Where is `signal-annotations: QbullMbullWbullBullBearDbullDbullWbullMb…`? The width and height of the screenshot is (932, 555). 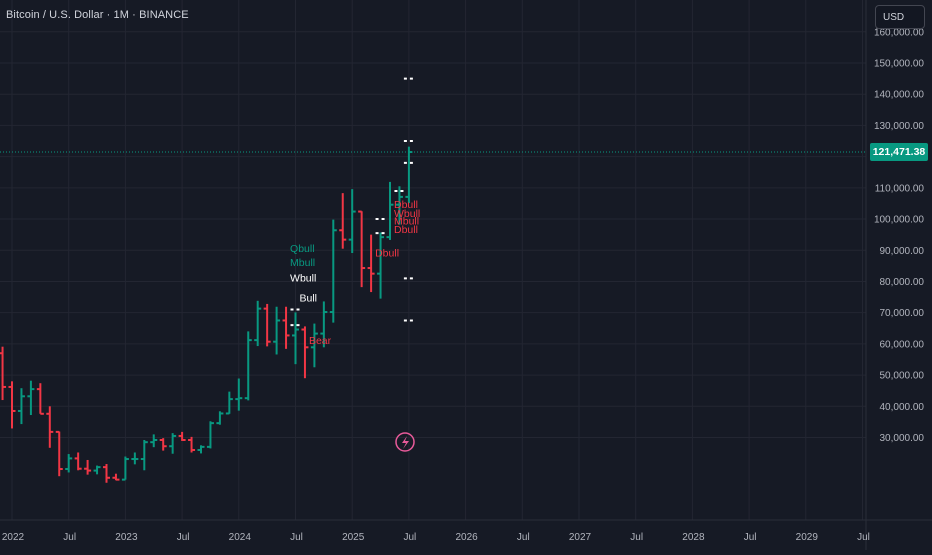
signal-annotations: QbullMbullWbullBullBearDbullDbullWbullMb… is located at coordinates (355, 273).